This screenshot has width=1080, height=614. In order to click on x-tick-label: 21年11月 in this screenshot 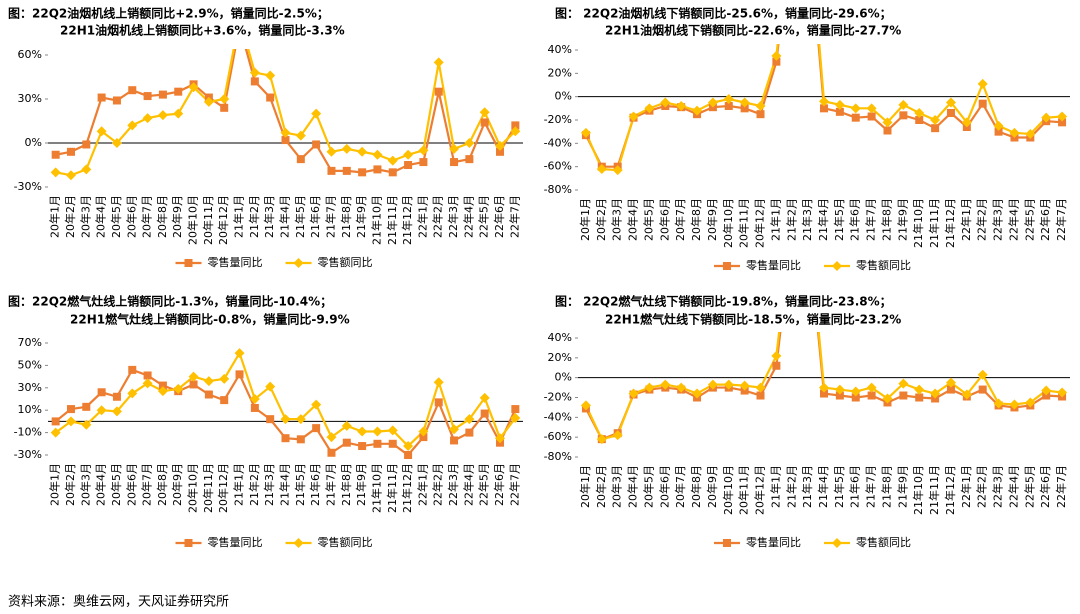, I will do `click(392, 220)`.